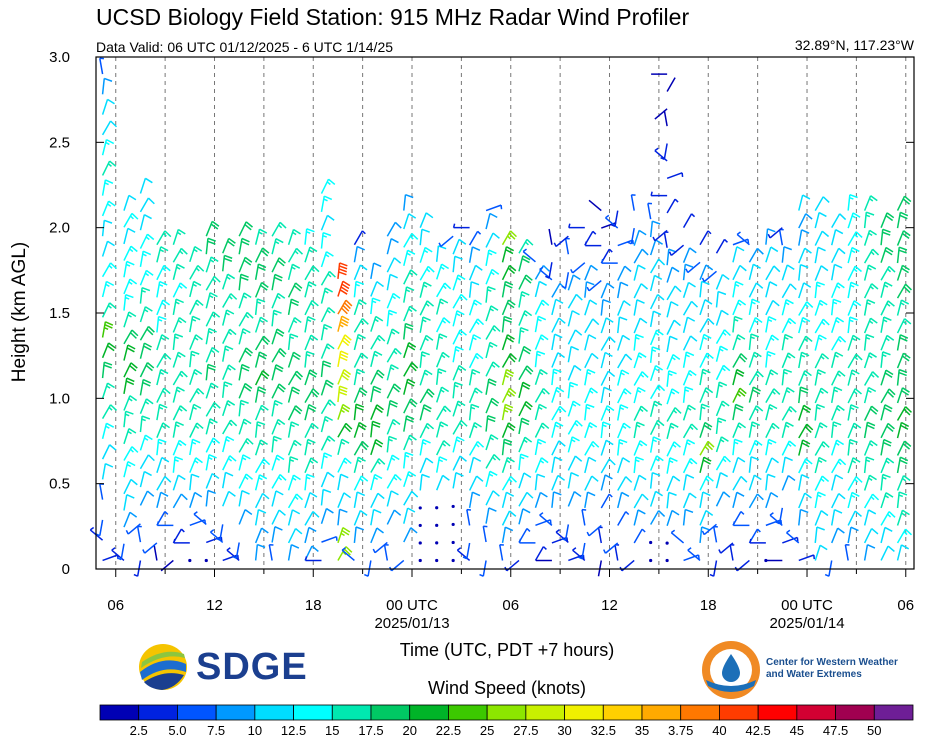 The width and height of the screenshot is (927, 747). I want to click on colorbar-tick-label: 22.5, so click(448, 730).